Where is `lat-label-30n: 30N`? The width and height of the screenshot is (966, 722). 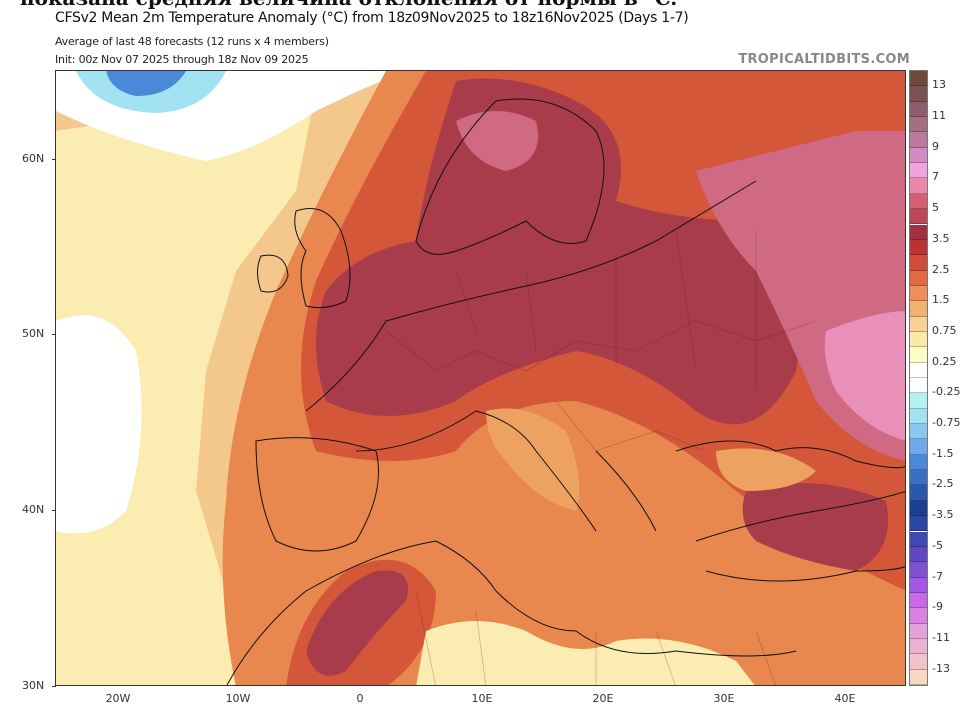
lat-label-30n: 30N is located at coordinates (39, 685).